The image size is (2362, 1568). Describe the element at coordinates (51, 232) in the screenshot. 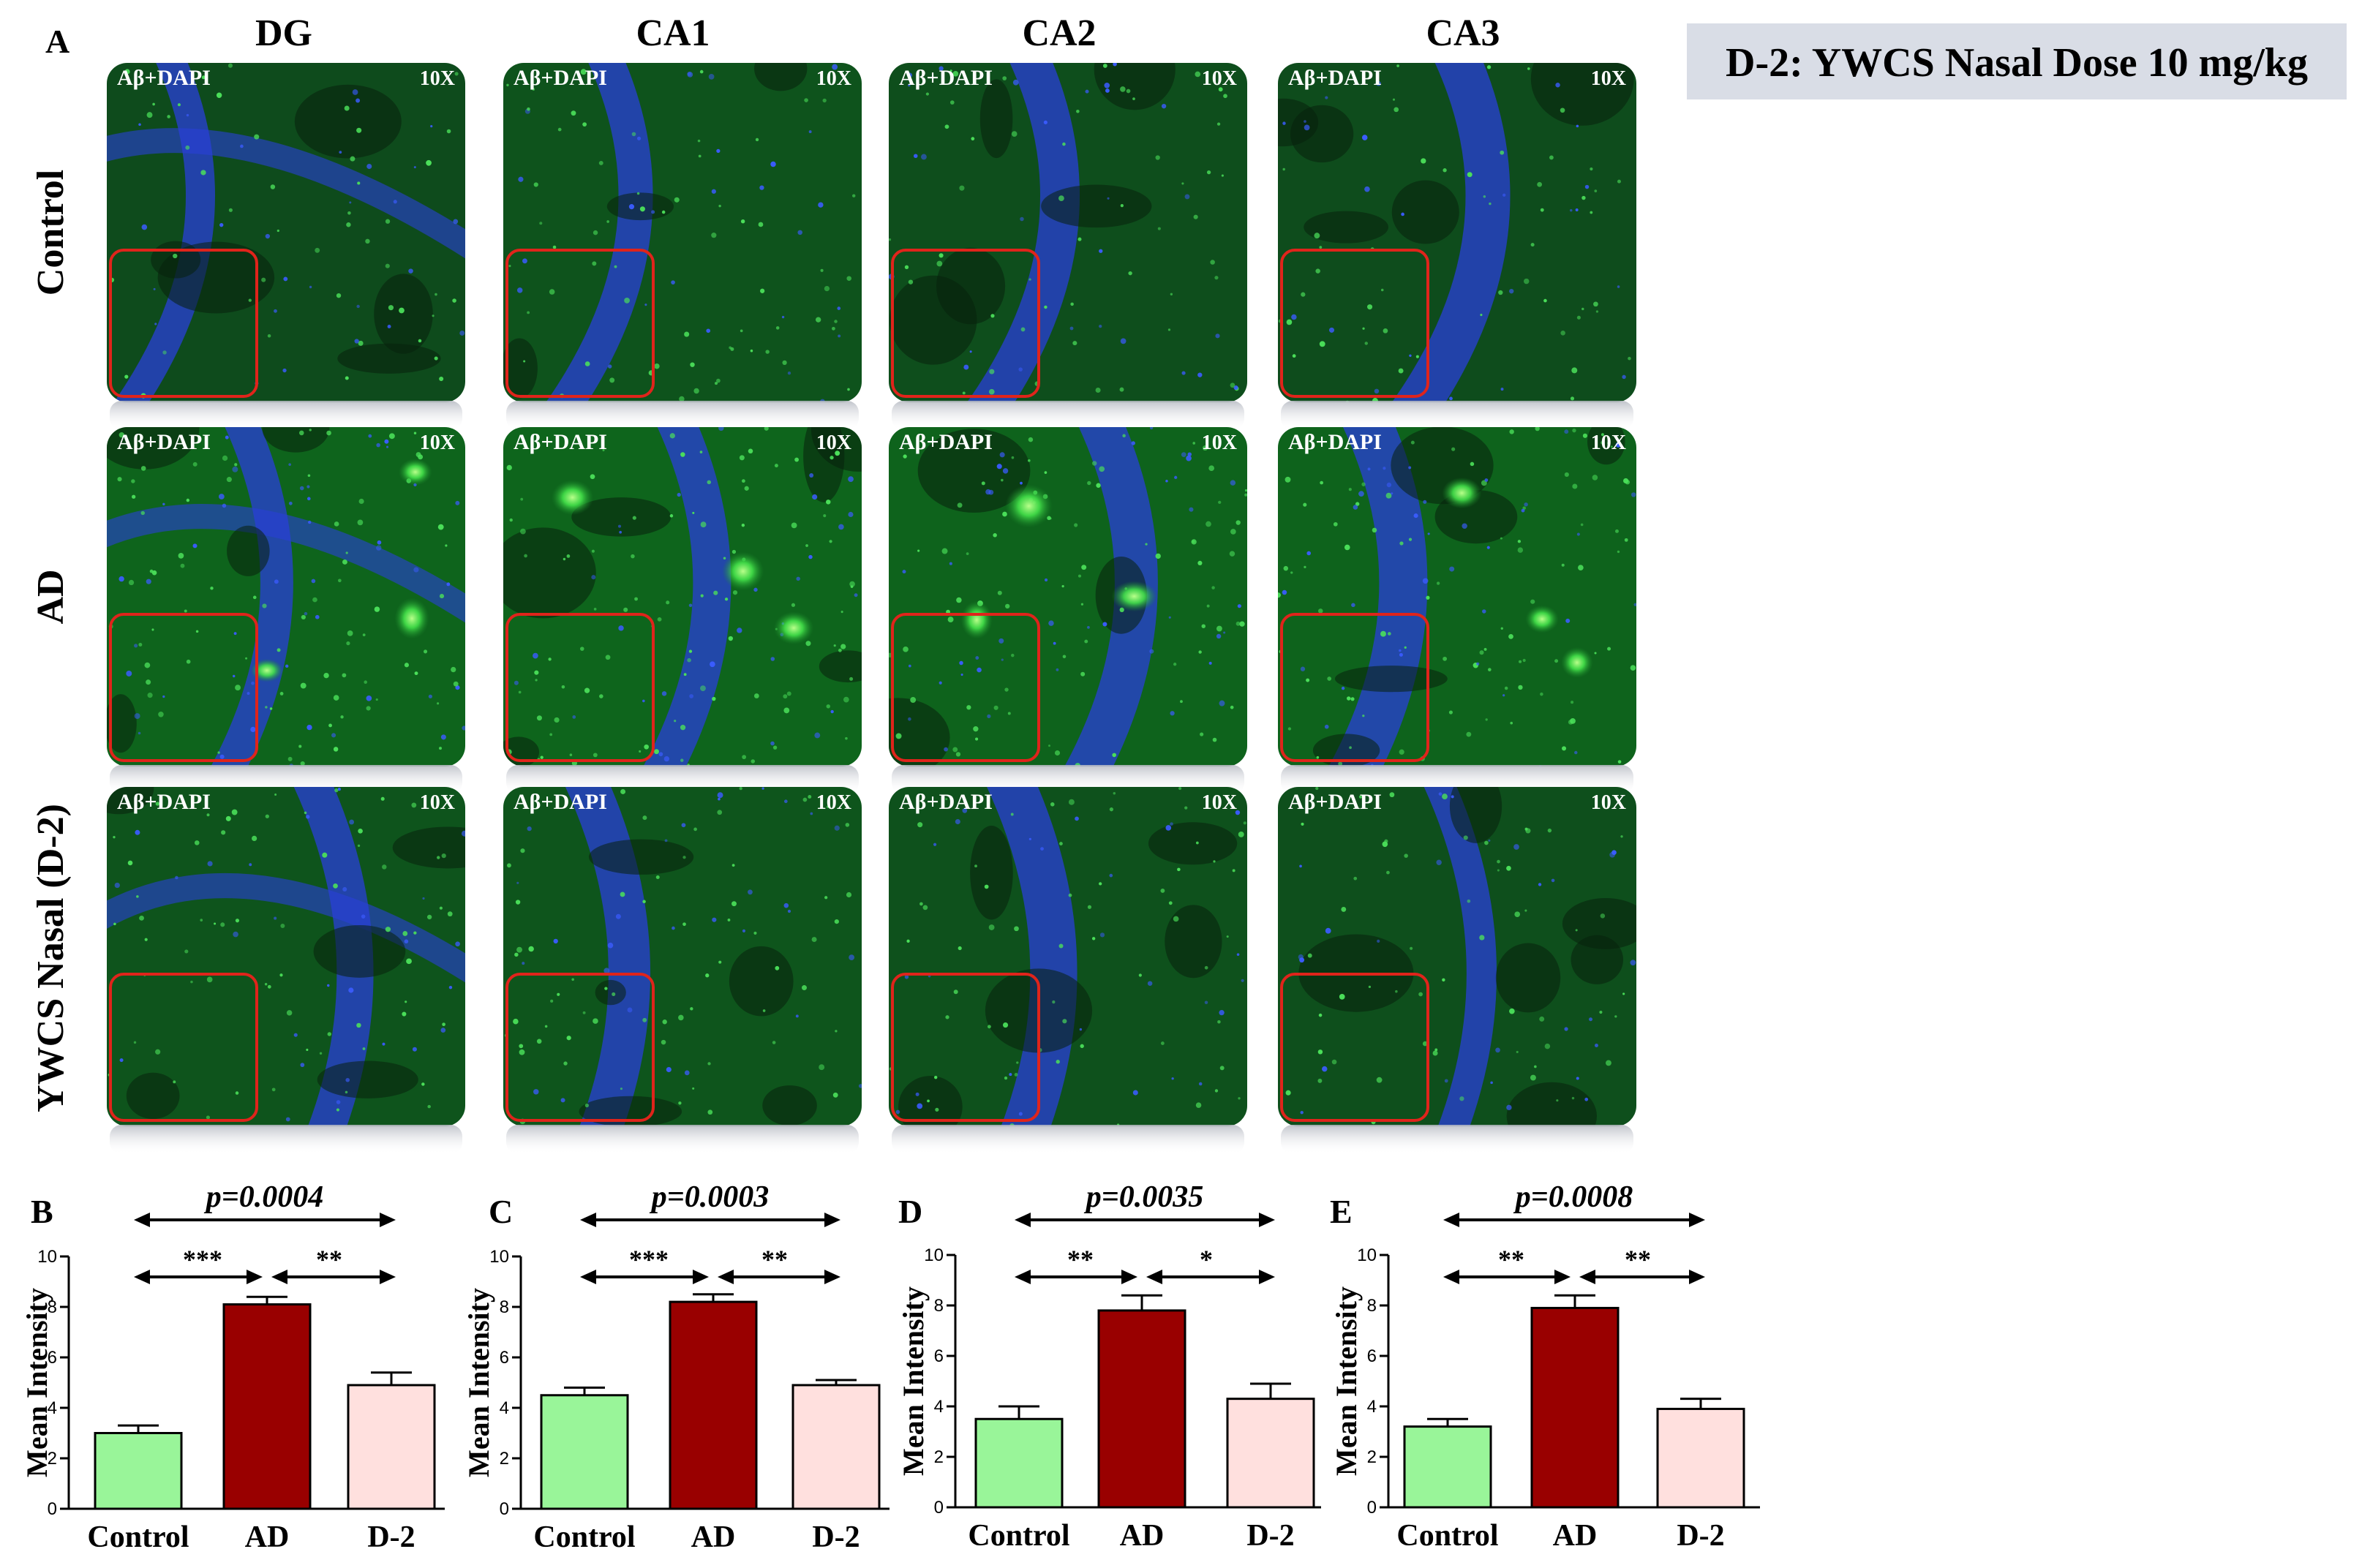

I see `row-header-control: Control` at that location.